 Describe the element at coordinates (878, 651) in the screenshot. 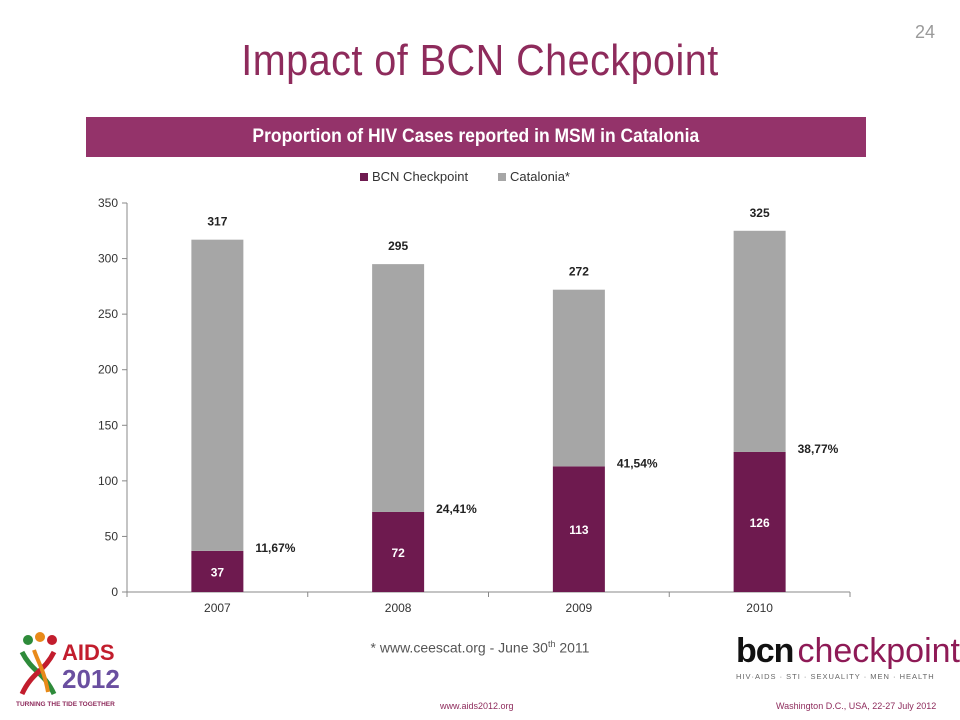

I see `bcn-light-text: checkpoint` at that location.